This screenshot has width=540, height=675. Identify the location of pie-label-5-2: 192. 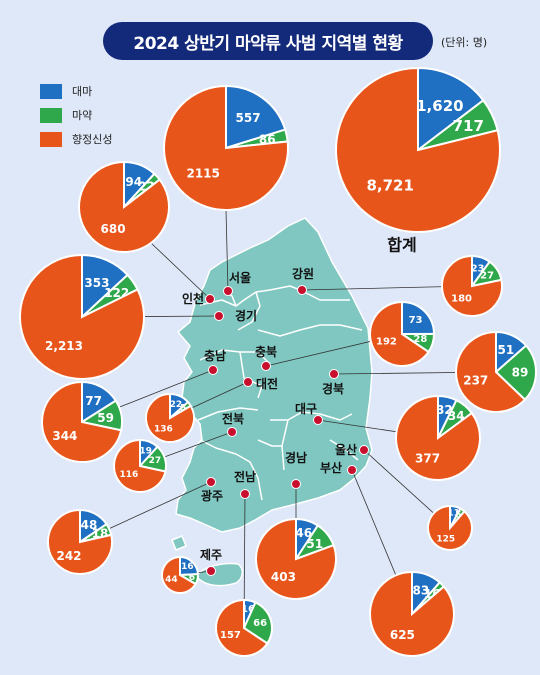
(386, 342).